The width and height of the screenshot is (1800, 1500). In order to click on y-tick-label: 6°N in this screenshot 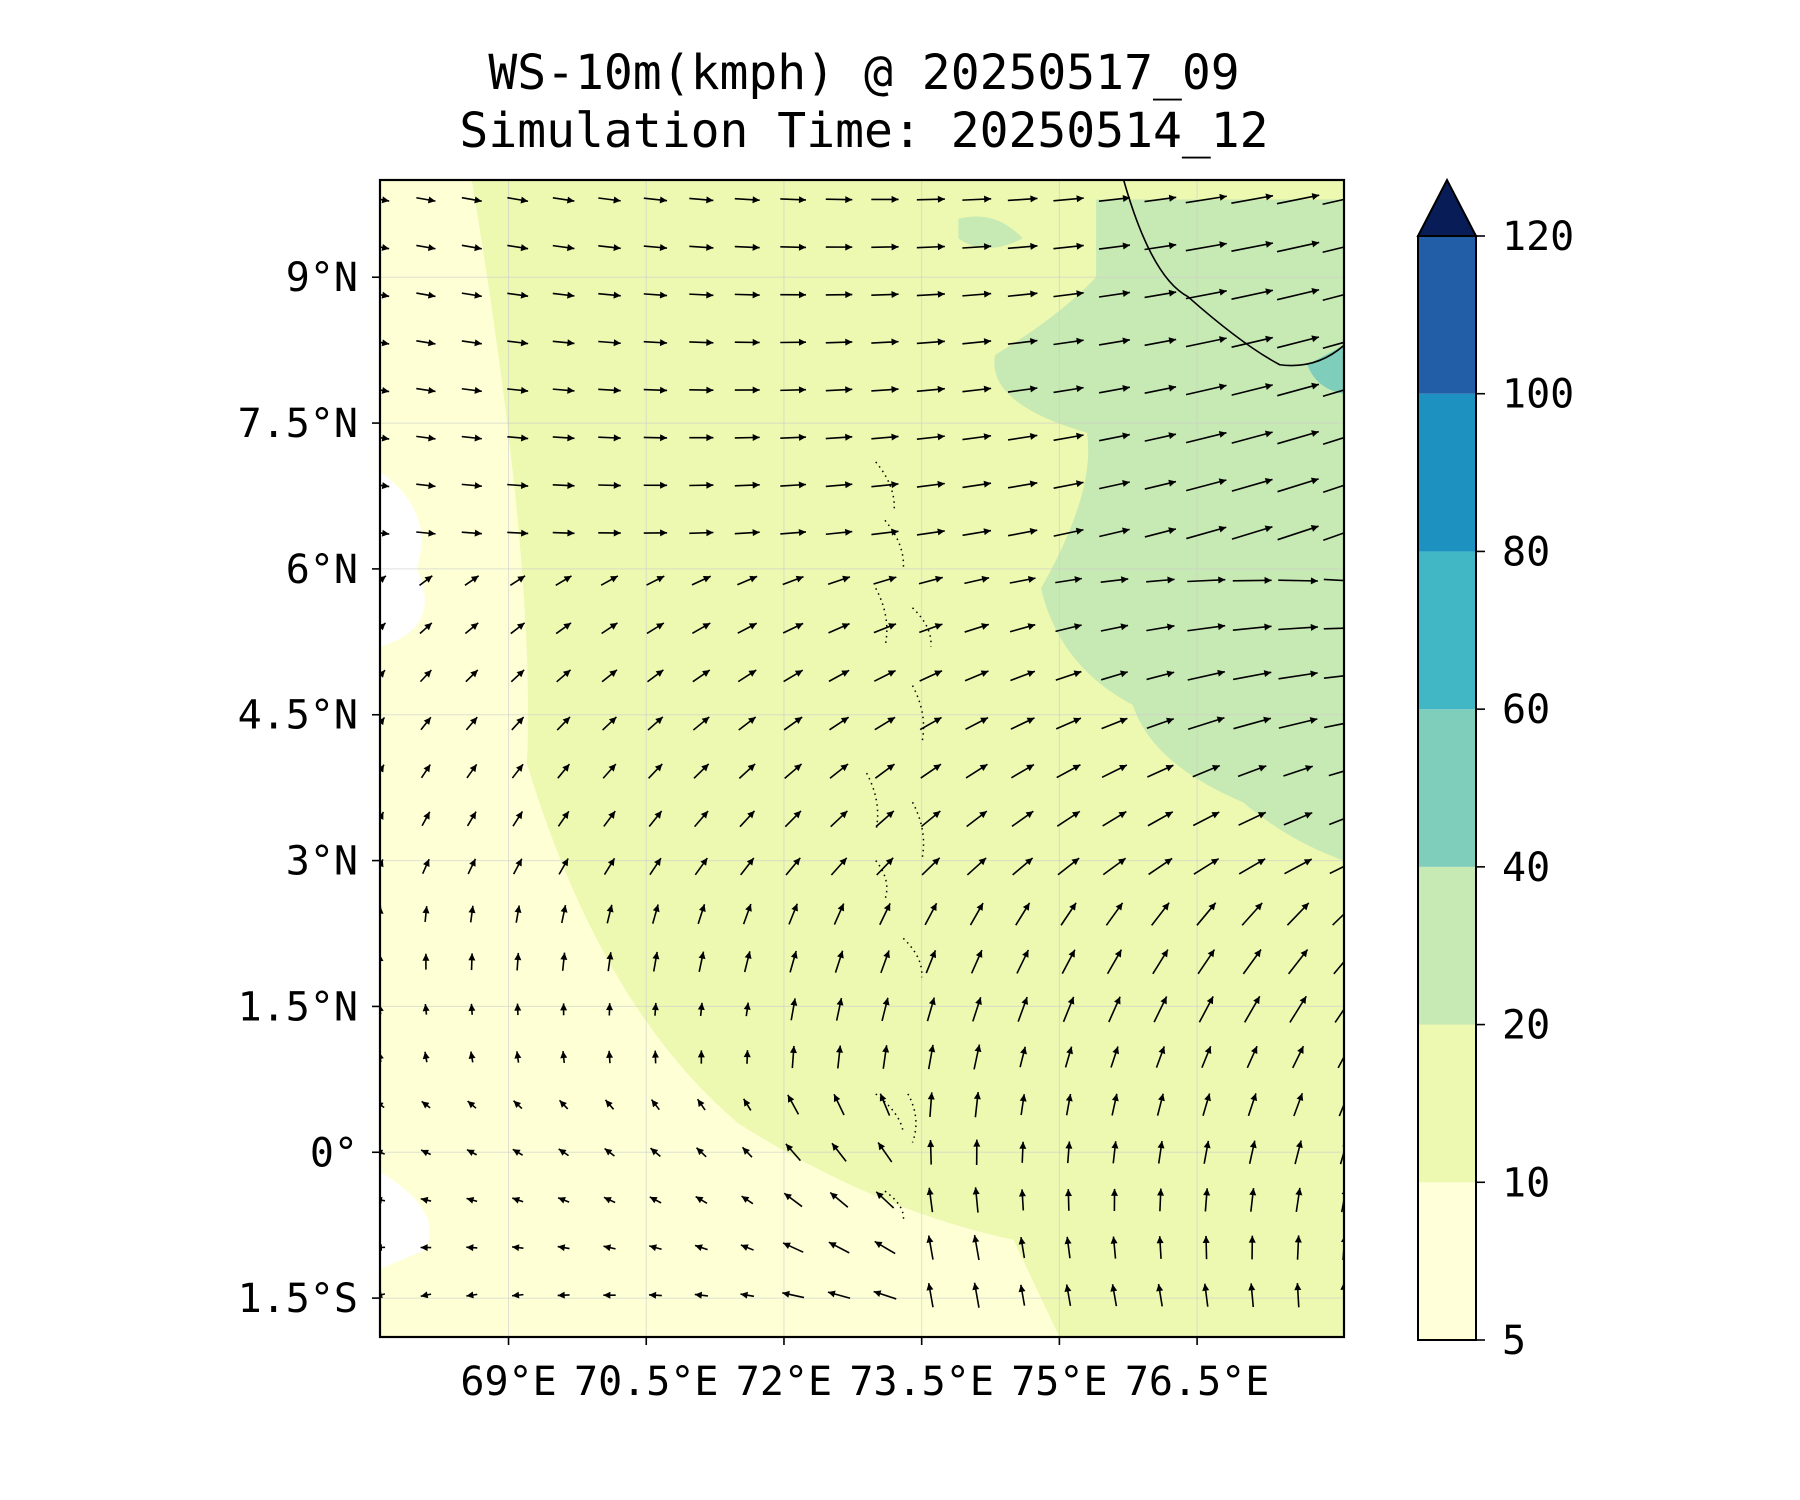, I will do `click(322, 570)`.